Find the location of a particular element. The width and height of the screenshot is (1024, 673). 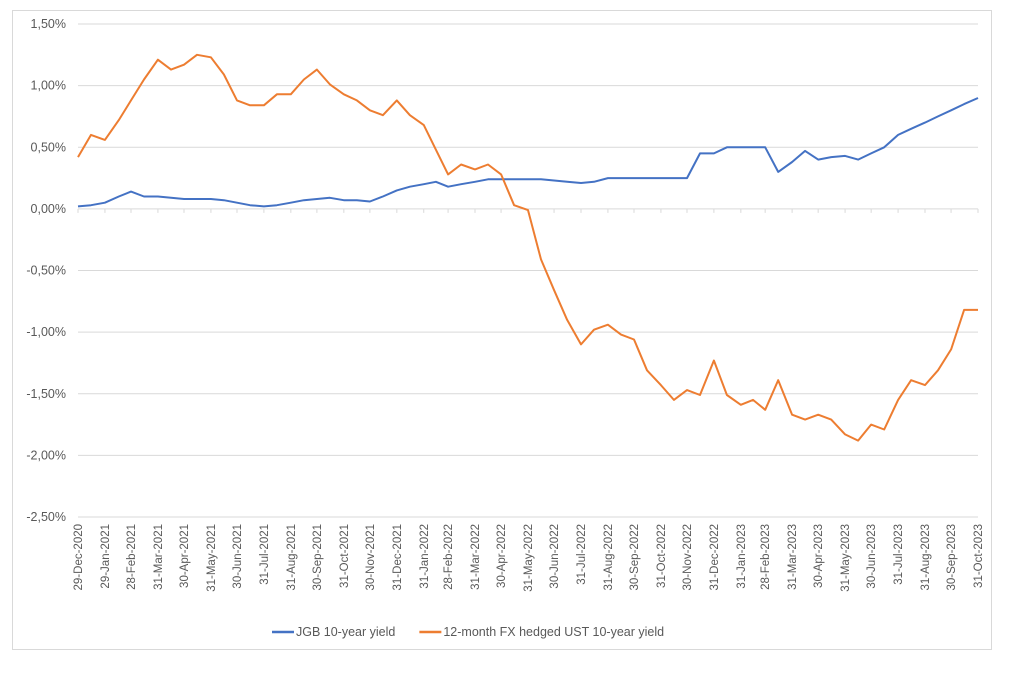

x-tick-label: 31-Dec-2022 is located at coordinates (715, 557).